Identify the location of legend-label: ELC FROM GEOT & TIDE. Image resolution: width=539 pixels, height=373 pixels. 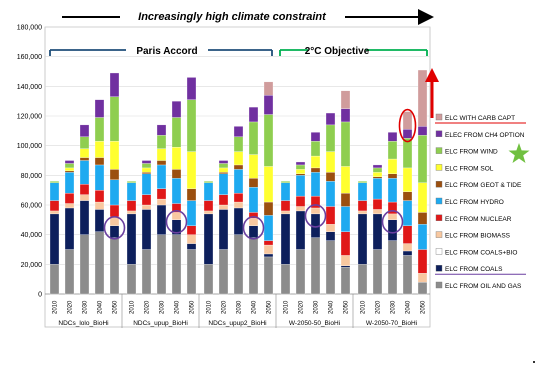
(483, 185).